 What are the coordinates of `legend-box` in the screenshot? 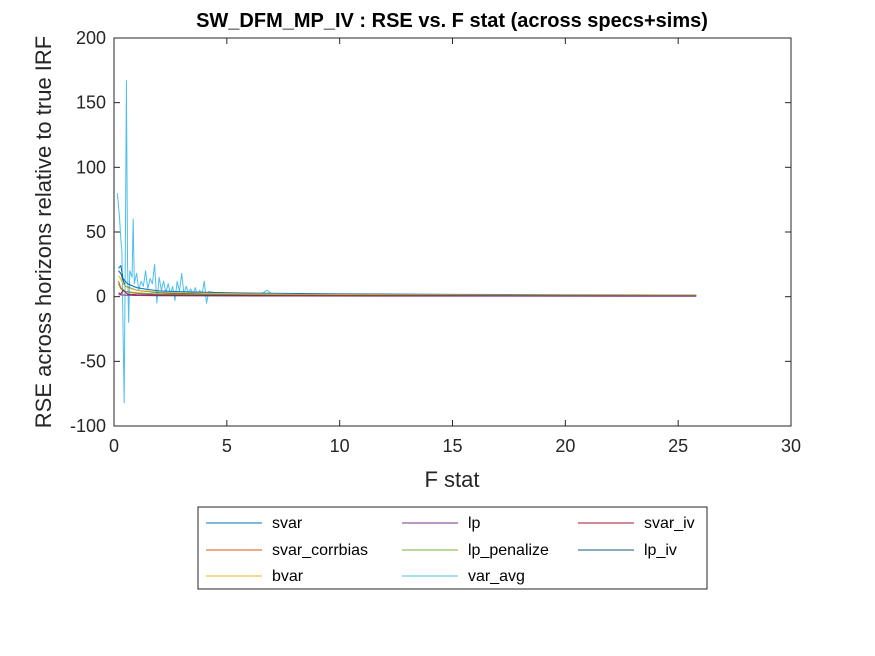 It's located at (452, 548).